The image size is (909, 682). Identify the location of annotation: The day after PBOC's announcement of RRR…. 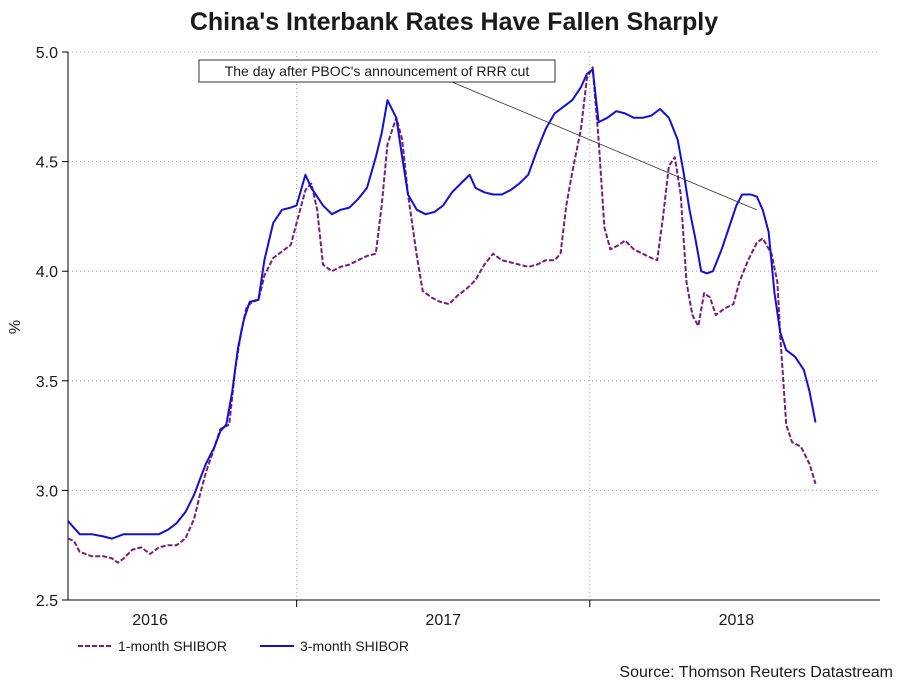
(478, 135).